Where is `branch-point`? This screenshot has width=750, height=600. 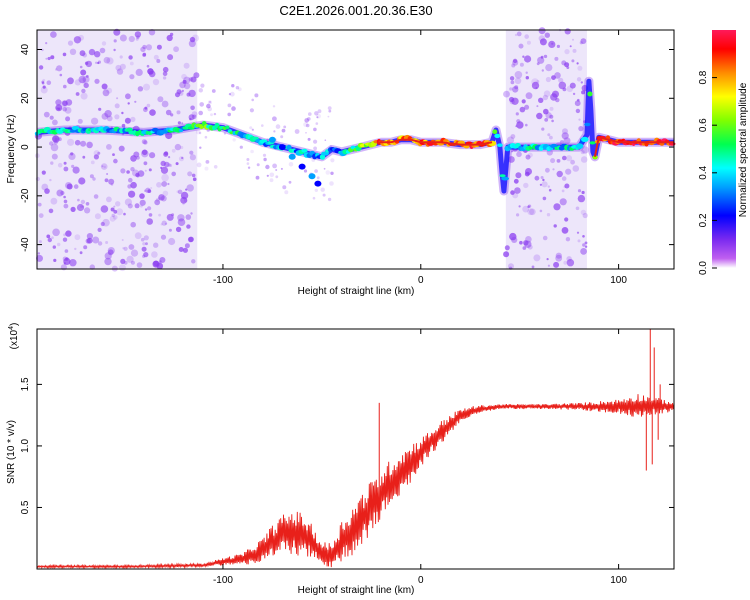
branch-point is located at coordinates (292, 156).